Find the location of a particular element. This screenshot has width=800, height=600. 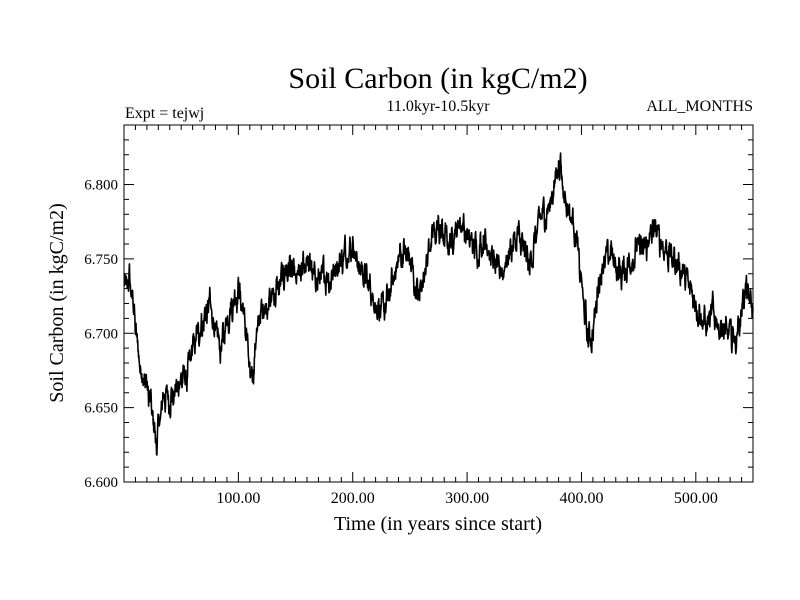

y-tick-label: 6.700 is located at coordinates (101, 334).